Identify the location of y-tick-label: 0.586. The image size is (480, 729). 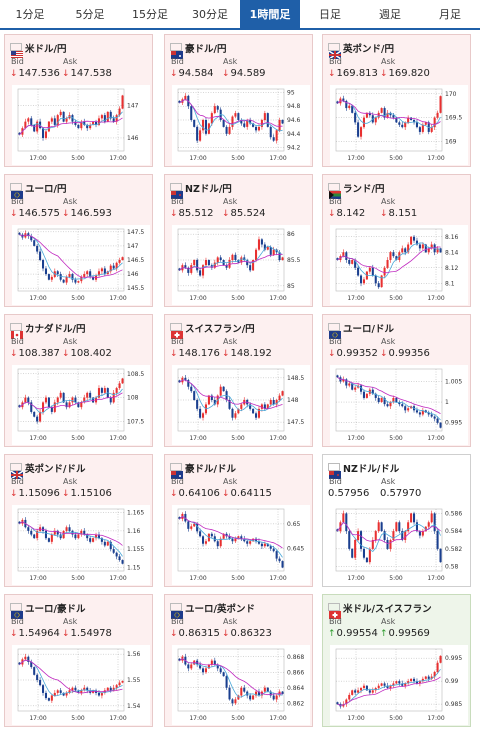
(453, 513).